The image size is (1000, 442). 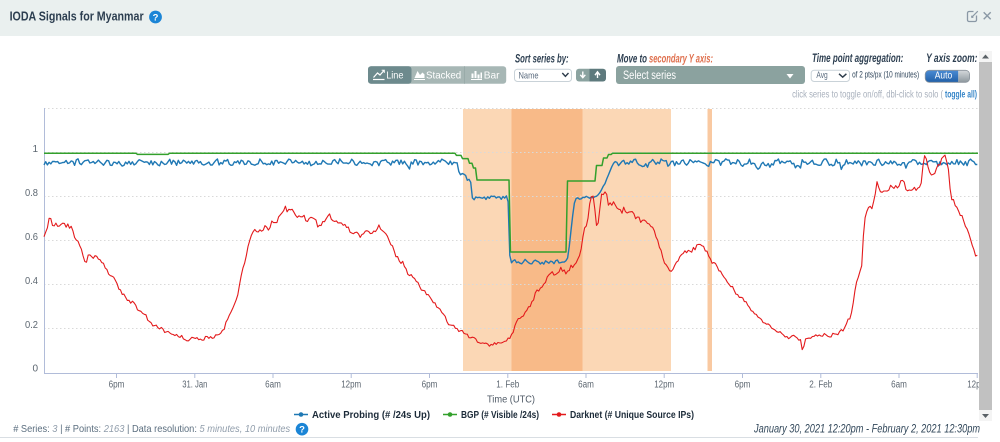 I want to click on svg-text: # Series:, so click(x=32, y=429).